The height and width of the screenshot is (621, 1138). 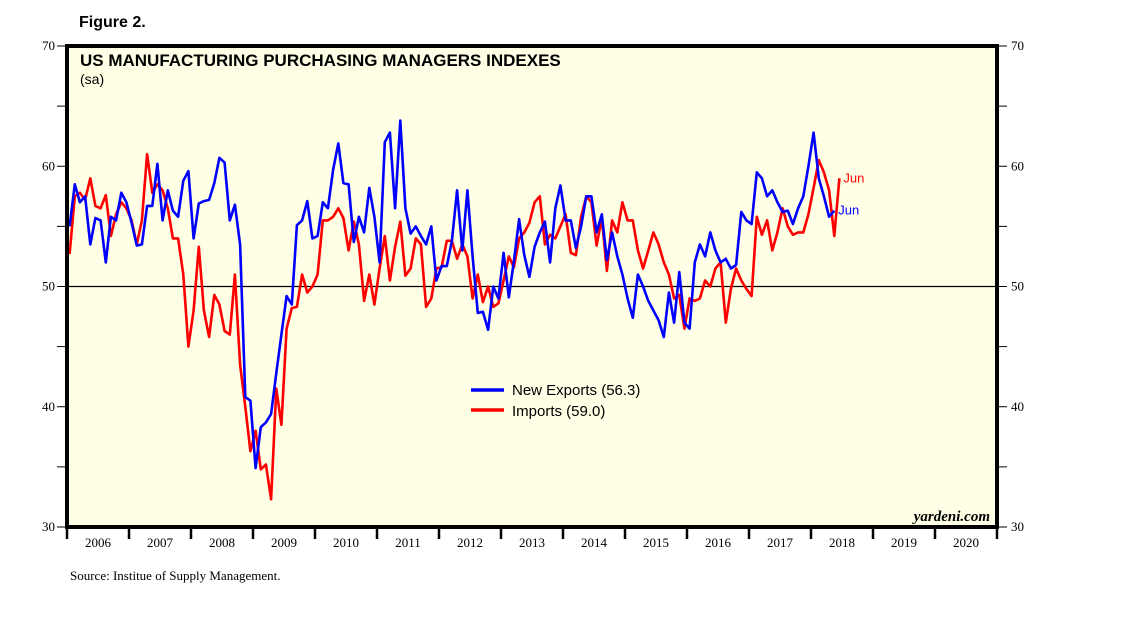 What do you see at coordinates (48, 165) in the screenshot?
I see `y-tick-label-left: 60` at bounding box center [48, 165].